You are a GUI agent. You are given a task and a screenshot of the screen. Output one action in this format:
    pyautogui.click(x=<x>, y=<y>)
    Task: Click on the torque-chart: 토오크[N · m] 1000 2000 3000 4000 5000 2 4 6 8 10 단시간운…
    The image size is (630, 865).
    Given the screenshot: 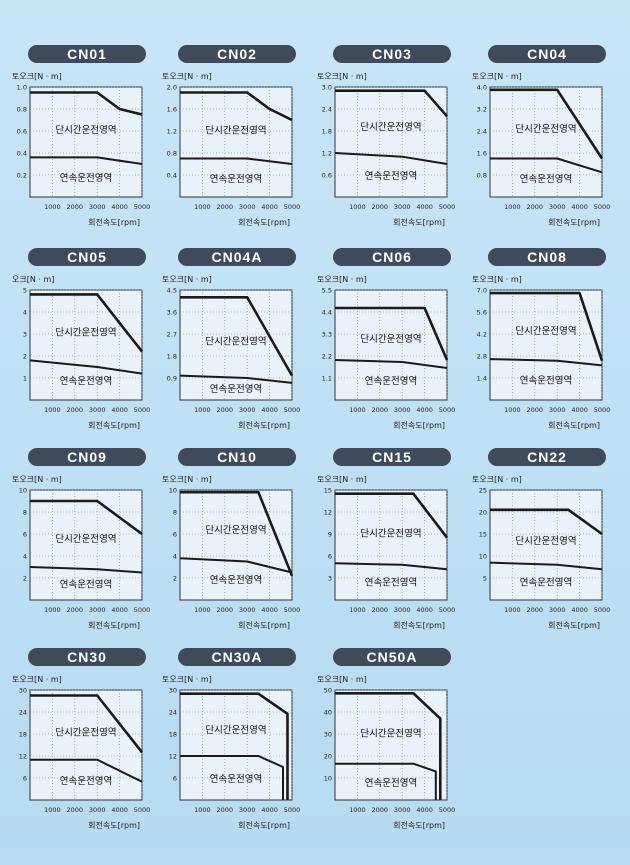 What is the action you would take?
    pyautogui.click(x=231, y=552)
    